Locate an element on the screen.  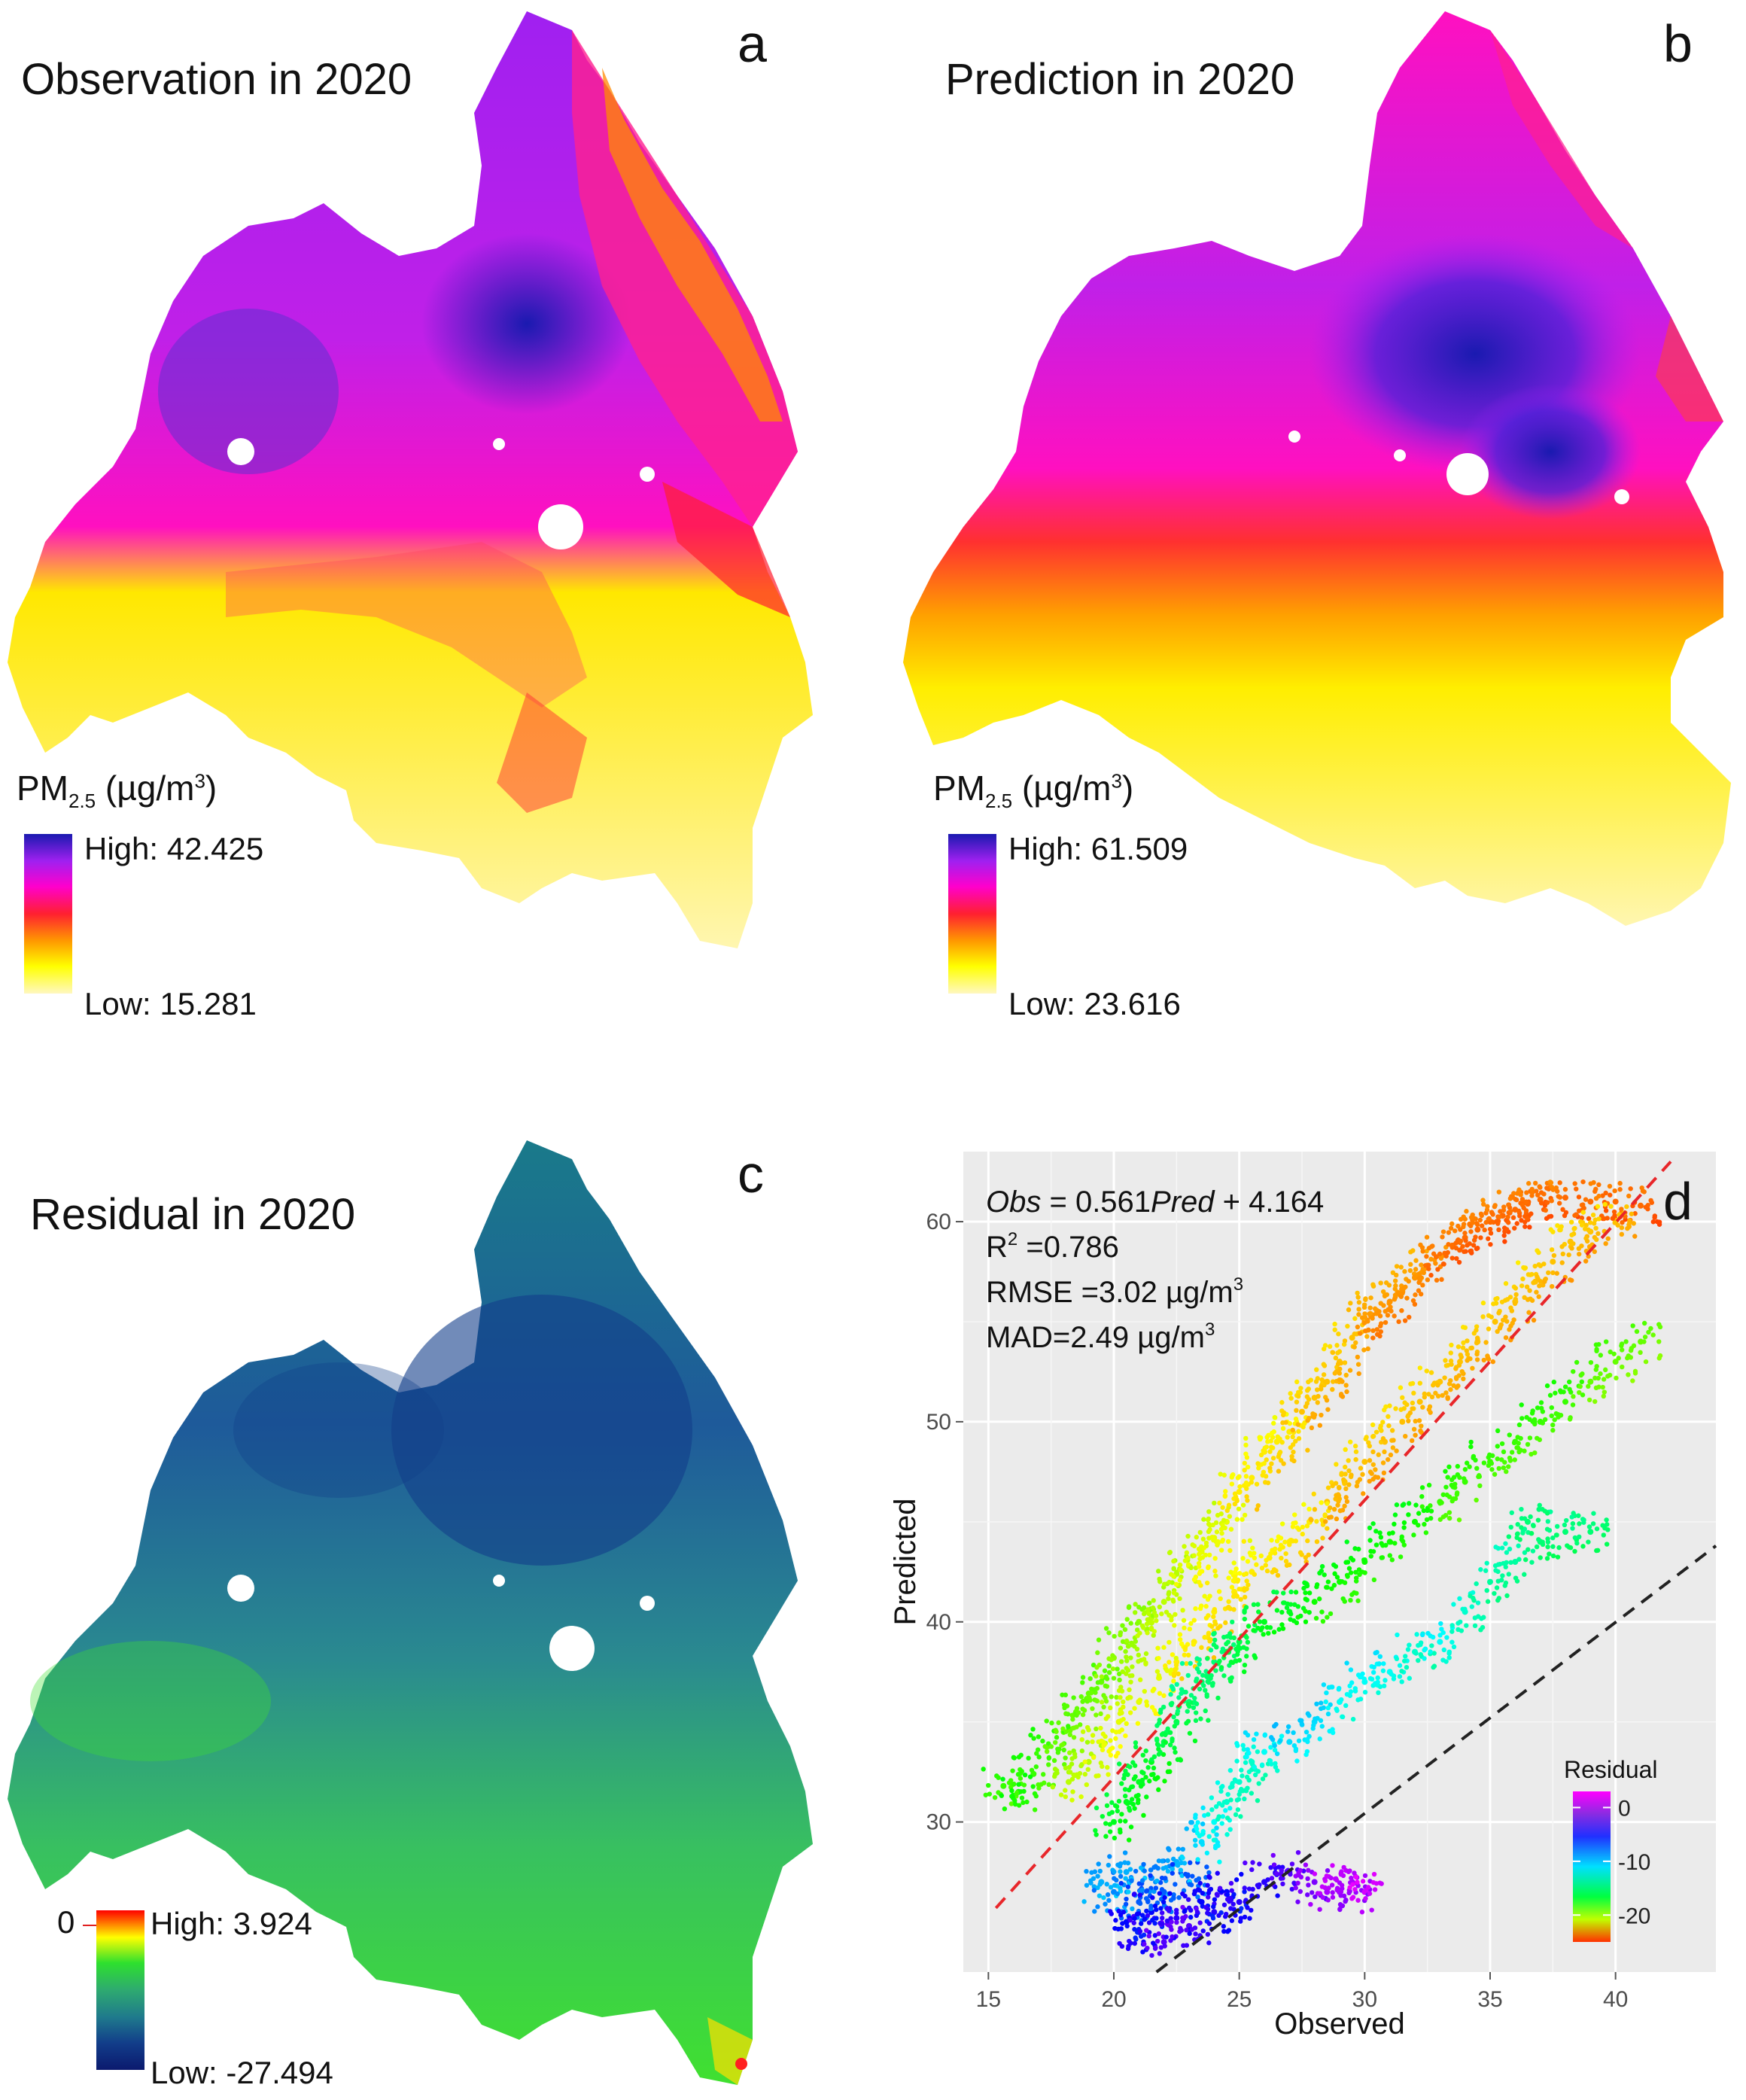
panel-b-title: Prediction in 2020 is located at coordinates (1120, 79).